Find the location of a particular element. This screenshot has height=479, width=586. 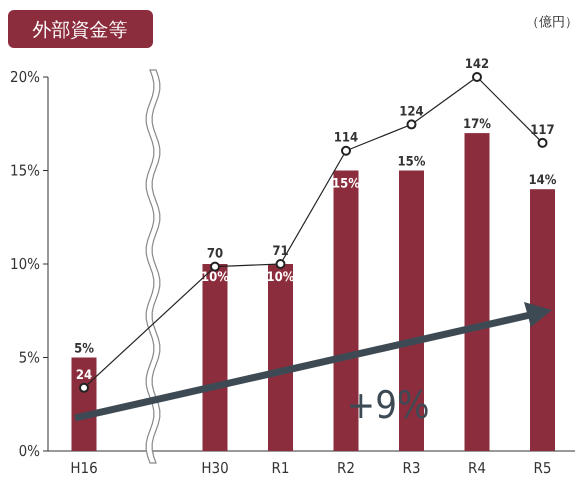

data-label: 5% is located at coordinates (84, 349).